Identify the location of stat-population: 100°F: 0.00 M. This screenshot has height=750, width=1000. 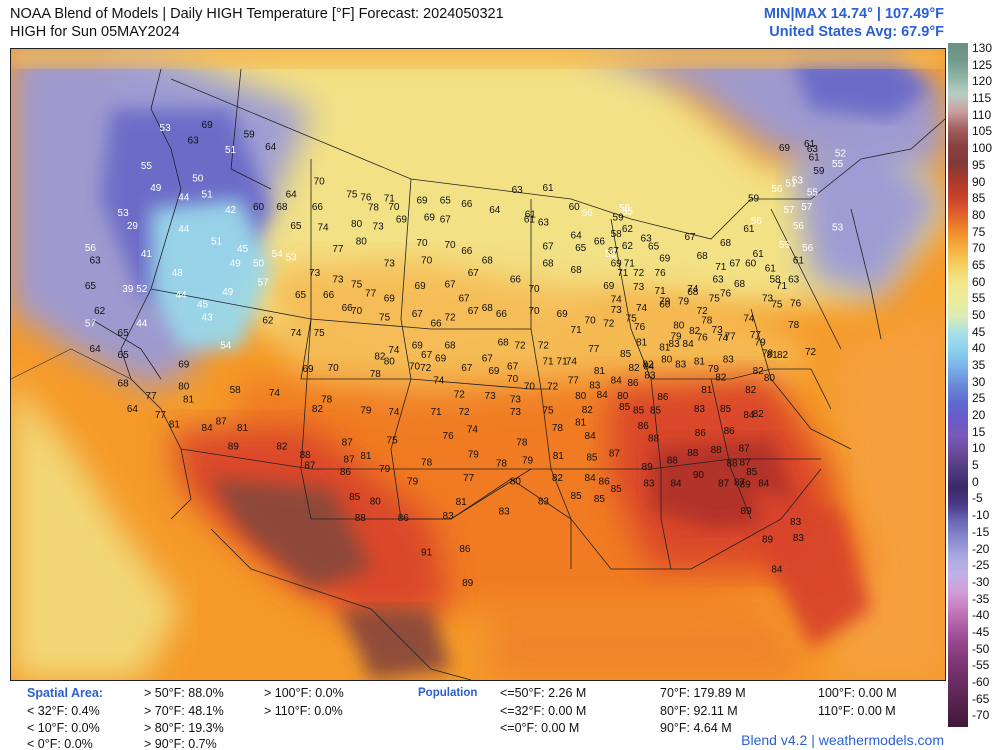
(857, 693).